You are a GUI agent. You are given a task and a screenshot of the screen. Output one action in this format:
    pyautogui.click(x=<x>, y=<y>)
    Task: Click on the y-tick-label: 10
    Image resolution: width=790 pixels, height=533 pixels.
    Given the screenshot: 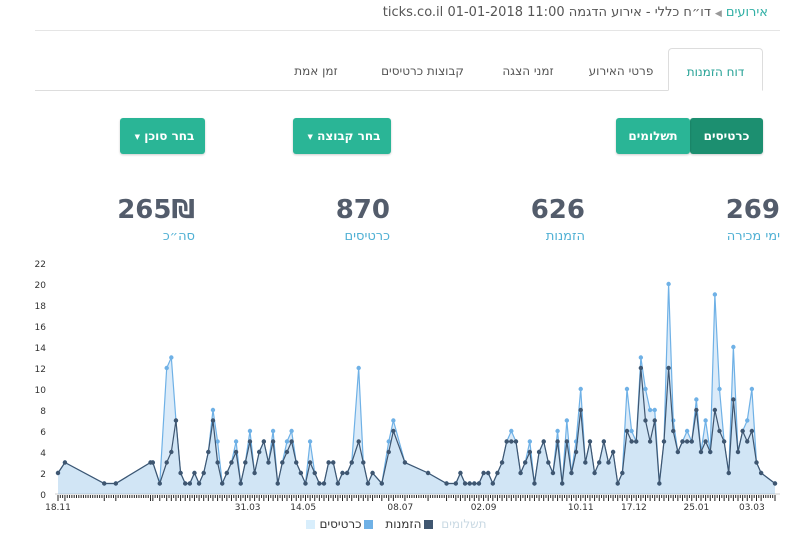 What is the action you would take?
    pyautogui.click(x=41, y=391)
    